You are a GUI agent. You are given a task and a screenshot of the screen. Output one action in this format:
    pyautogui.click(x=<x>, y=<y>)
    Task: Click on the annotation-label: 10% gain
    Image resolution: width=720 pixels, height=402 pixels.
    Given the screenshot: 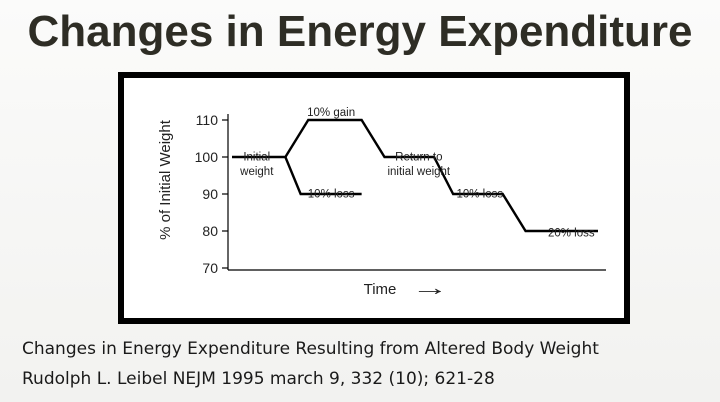 What is the action you would take?
    pyautogui.click(x=331, y=113)
    